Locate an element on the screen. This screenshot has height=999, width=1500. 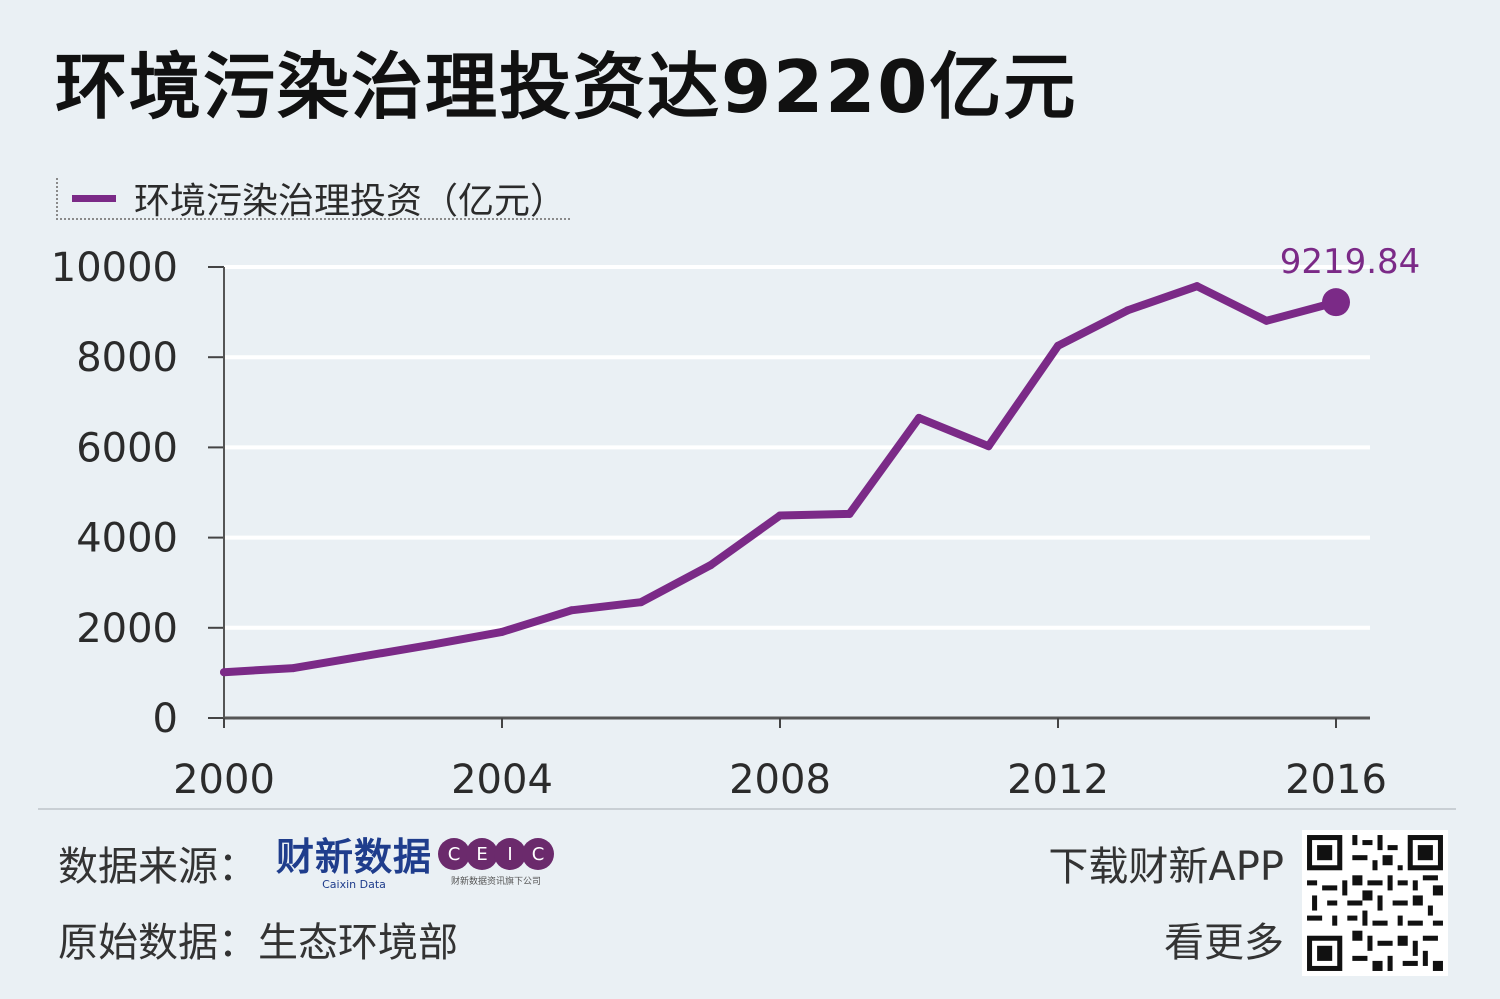
last-point-marker is located at coordinates (1336, 302).